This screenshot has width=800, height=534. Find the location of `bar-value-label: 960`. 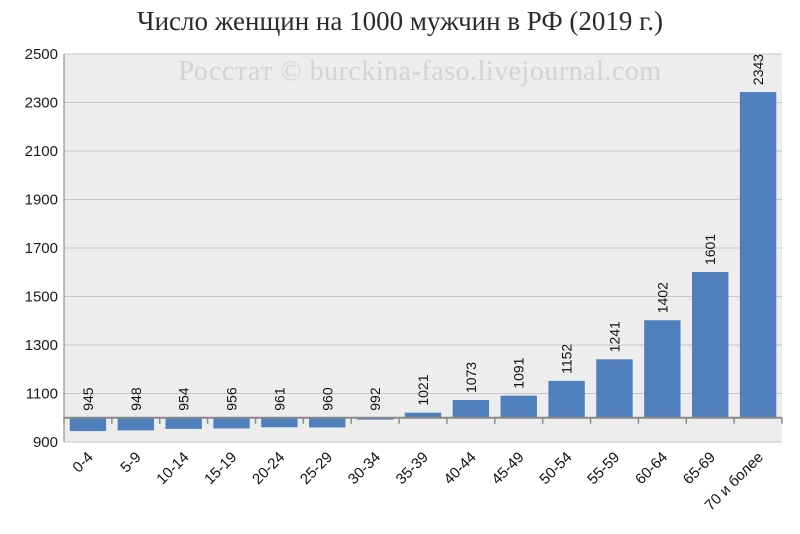

bar-value-label: 960 is located at coordinates (327, 399).